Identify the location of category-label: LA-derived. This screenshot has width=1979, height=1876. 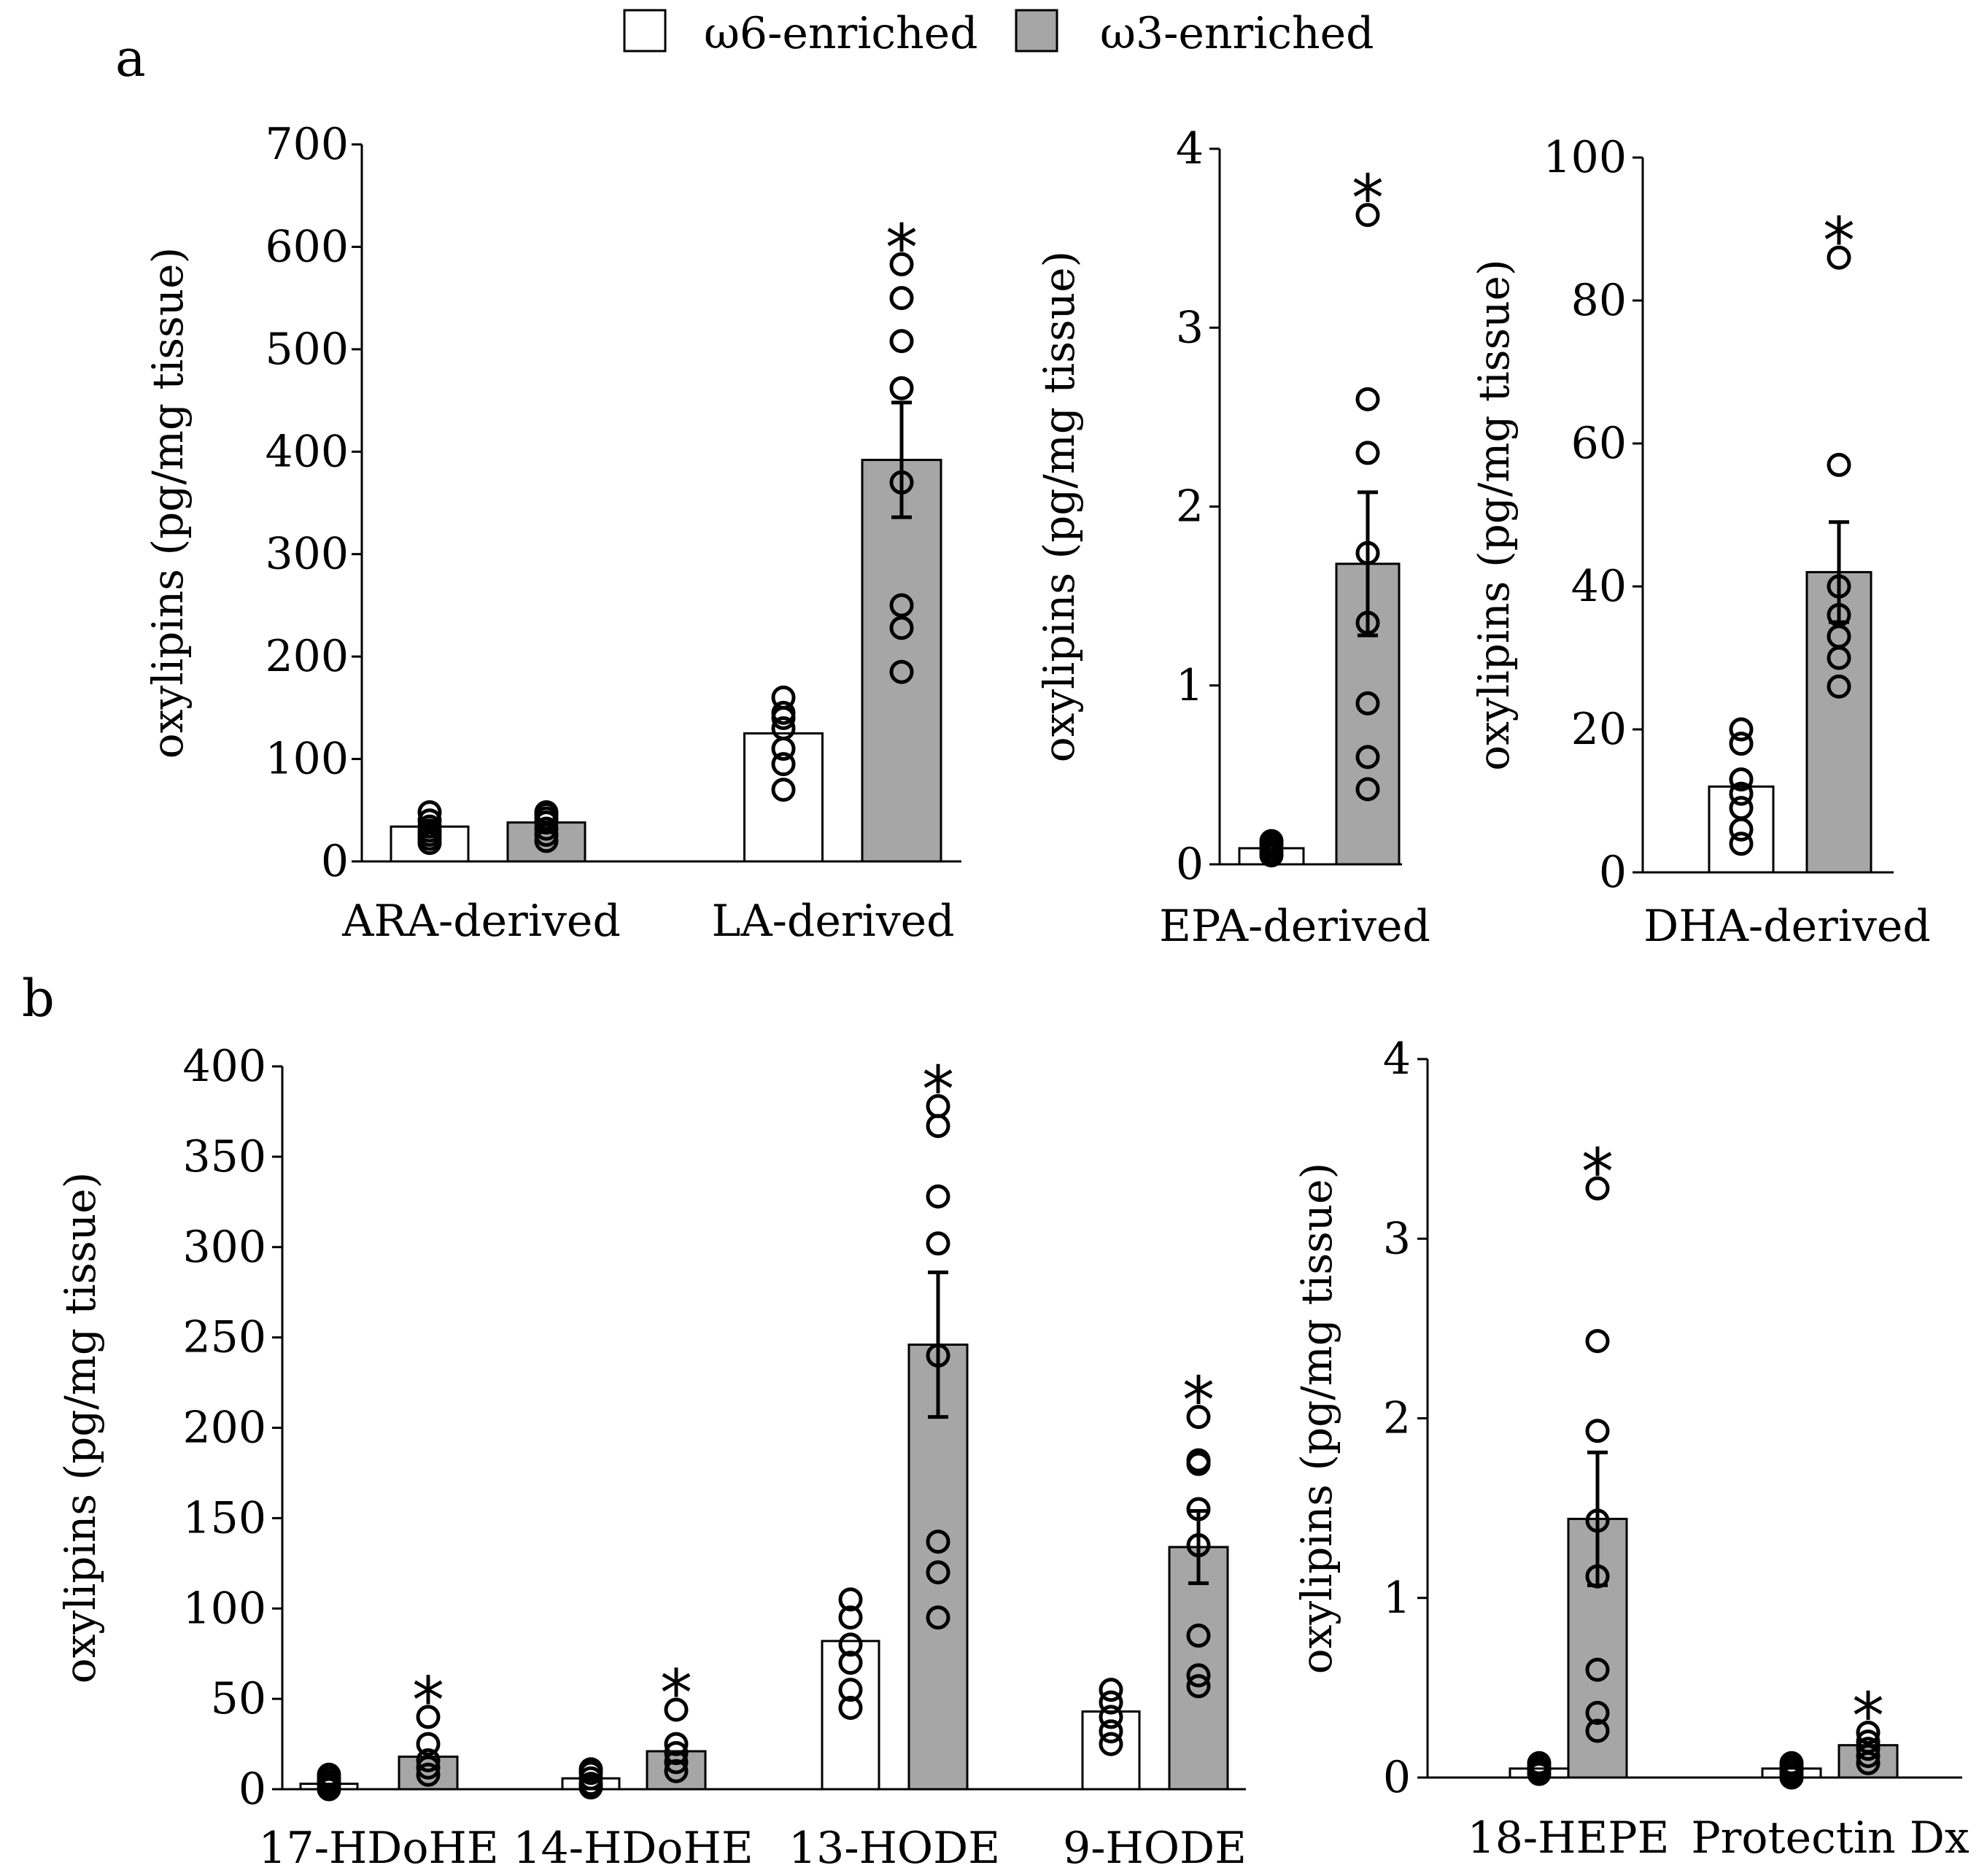
(832, 921).